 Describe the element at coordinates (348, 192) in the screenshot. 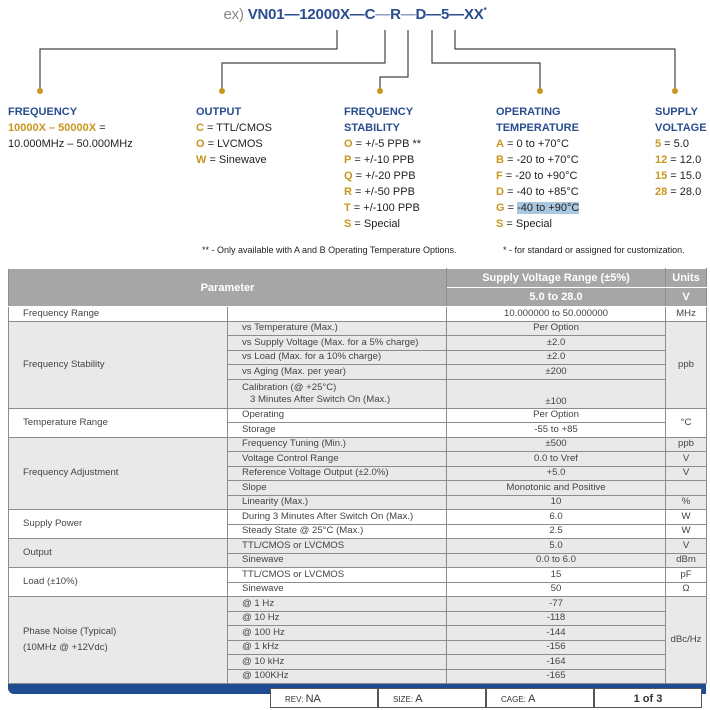

I see `option-code: R` at that location.